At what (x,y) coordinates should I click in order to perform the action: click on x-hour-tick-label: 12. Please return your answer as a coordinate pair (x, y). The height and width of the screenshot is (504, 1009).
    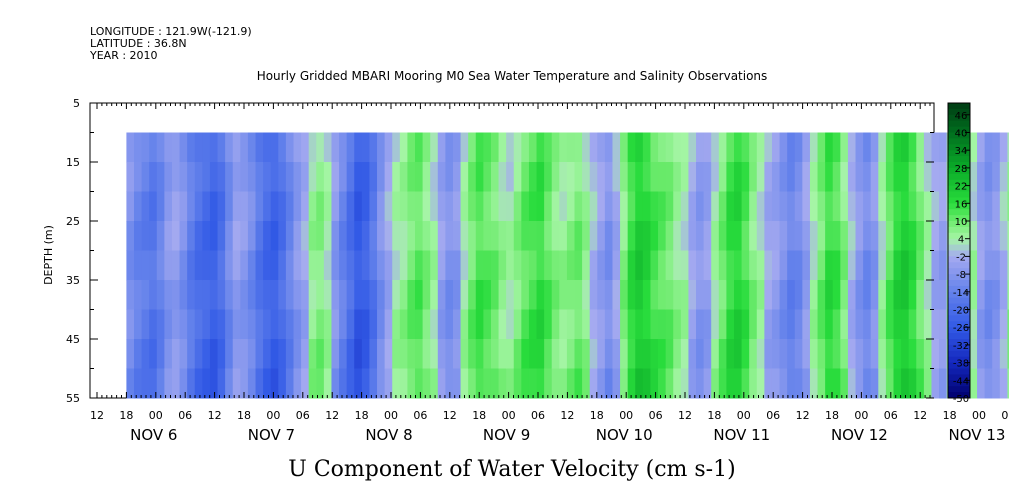
    Looking at the image, I should click on (450, 415).